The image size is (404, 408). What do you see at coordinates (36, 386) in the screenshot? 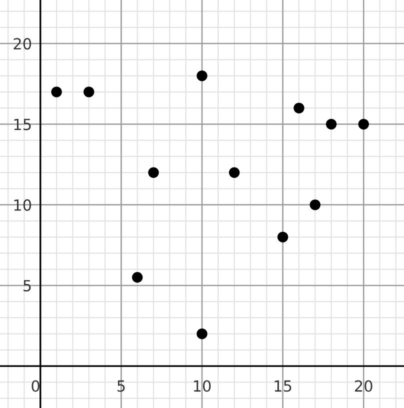
I see `x-tick-label: 0` at bounding box center [36, 386].